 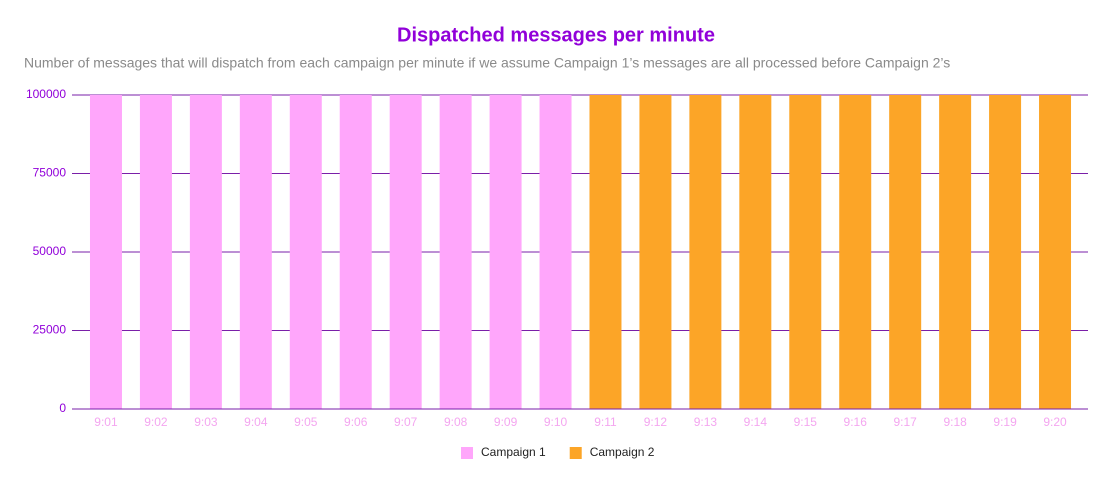 I want to click on x-tick-label: 9:20, so click(x=1055, y=422).